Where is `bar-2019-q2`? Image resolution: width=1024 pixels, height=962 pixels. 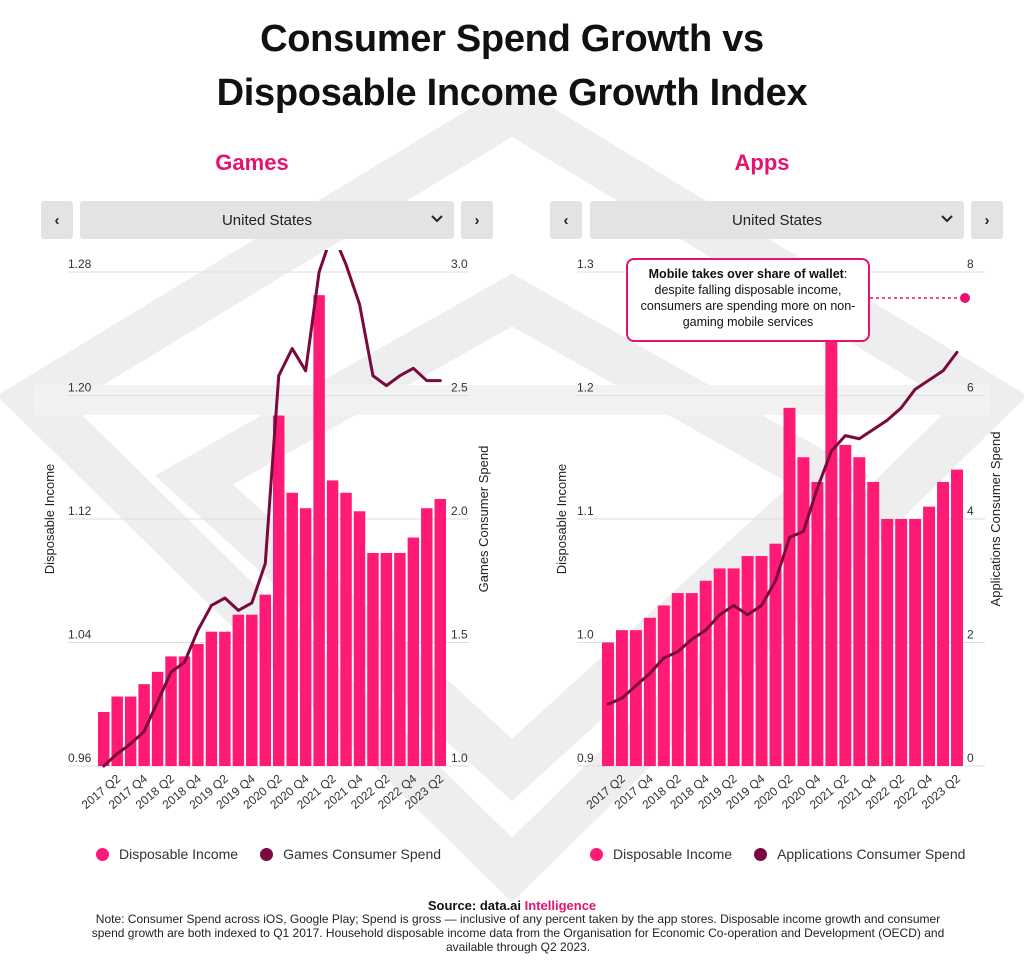 bar-2019-q2 is located at coordinates (733, 667).